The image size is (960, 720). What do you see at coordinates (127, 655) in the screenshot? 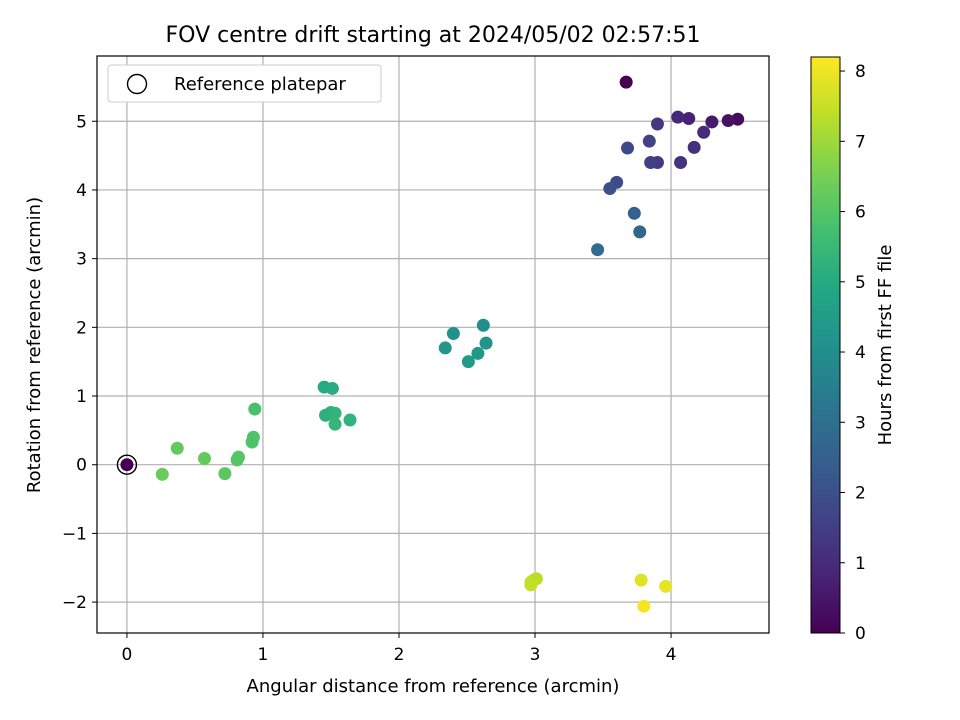
I see `x-tick-label: 0` at bounding box center [127, 655].